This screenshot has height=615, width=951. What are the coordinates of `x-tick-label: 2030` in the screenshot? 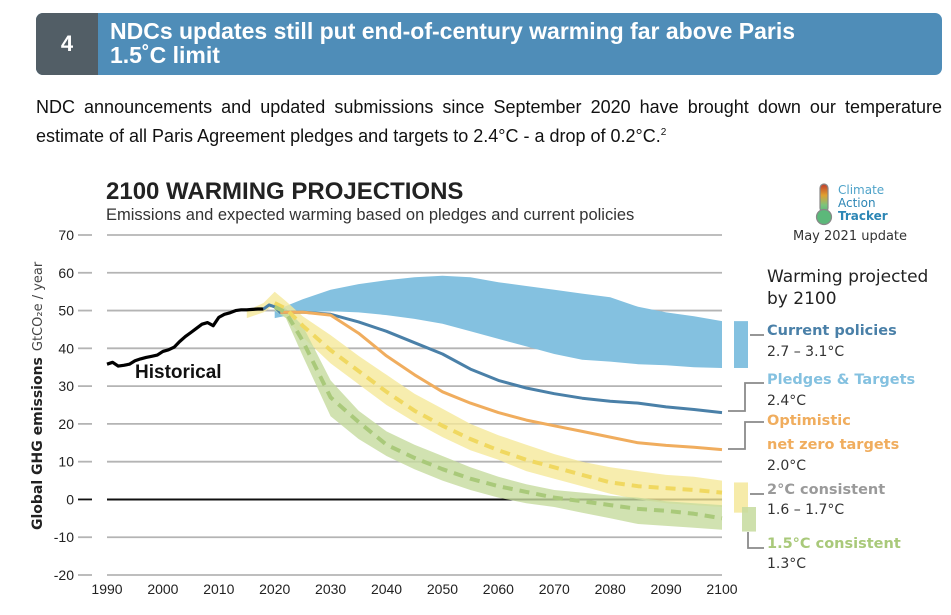 It's located at (330, 589).